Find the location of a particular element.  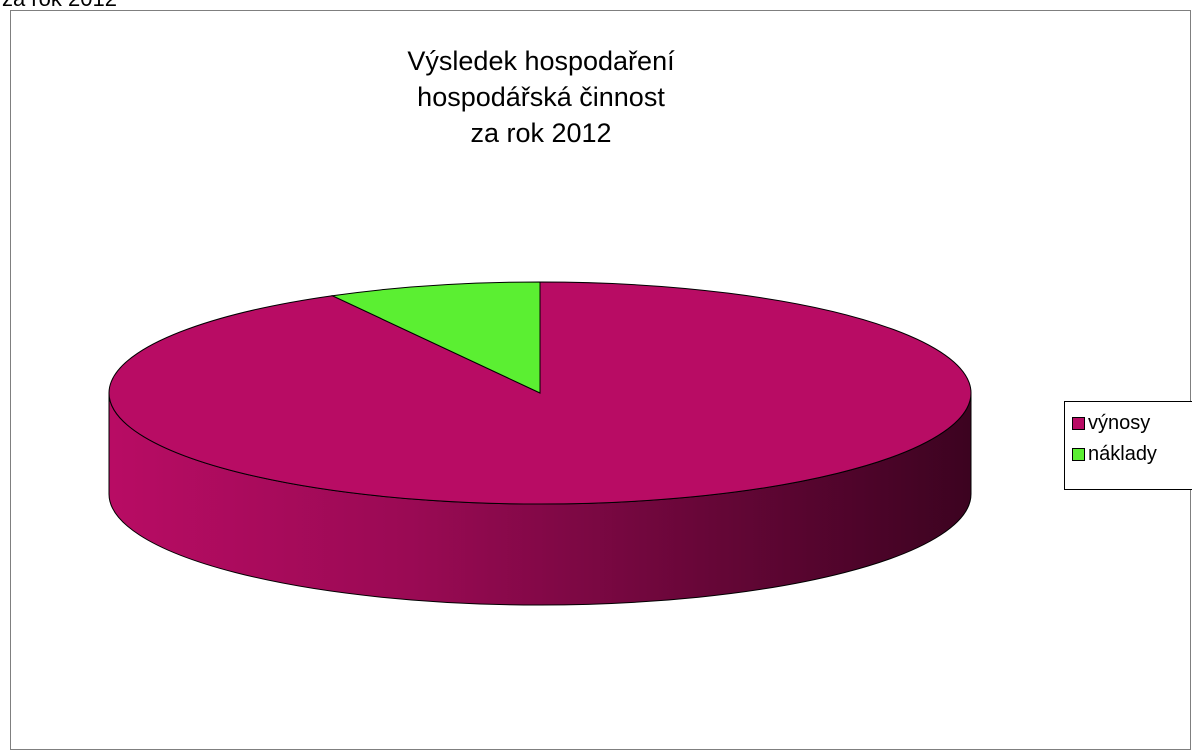

legend: výnosy náklady is located at coordinates (1128, 445).